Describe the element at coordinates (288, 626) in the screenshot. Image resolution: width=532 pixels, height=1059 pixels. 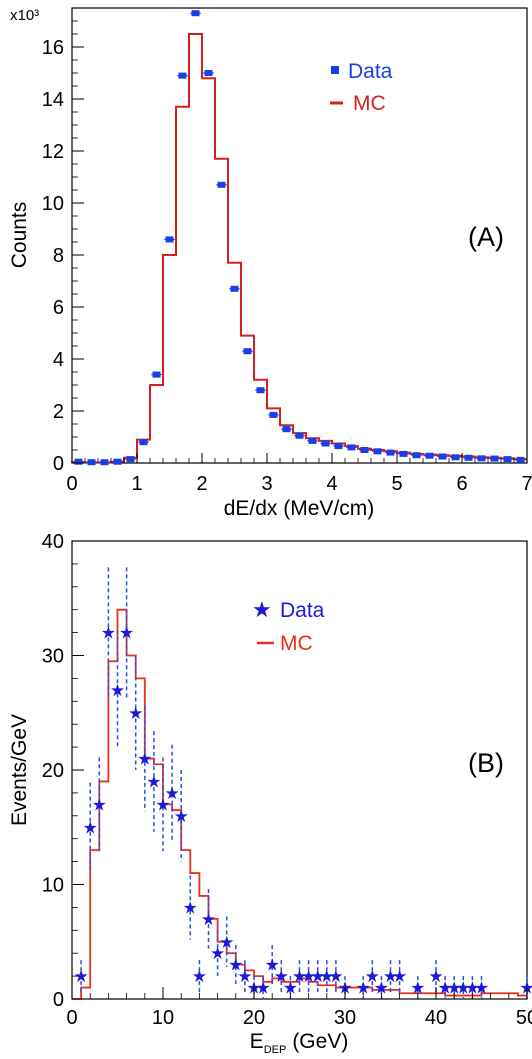
I see `panel-b-legend: ★ Data MC` at that location.